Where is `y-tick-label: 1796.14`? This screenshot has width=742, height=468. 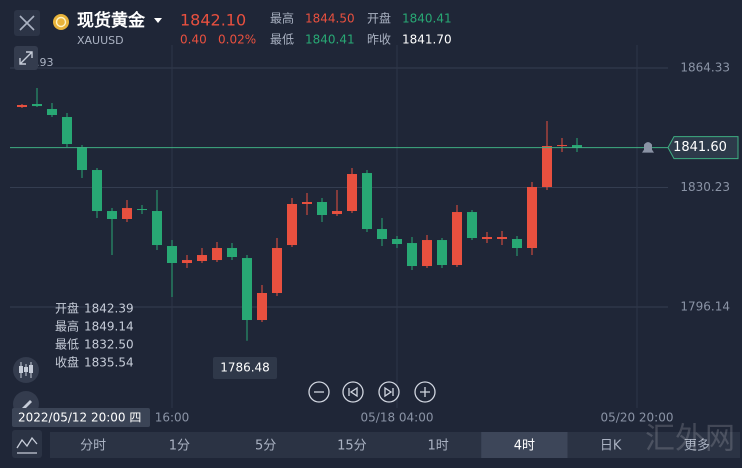
y-tick-label: 1796.14 is located at coordinates (705, 306).